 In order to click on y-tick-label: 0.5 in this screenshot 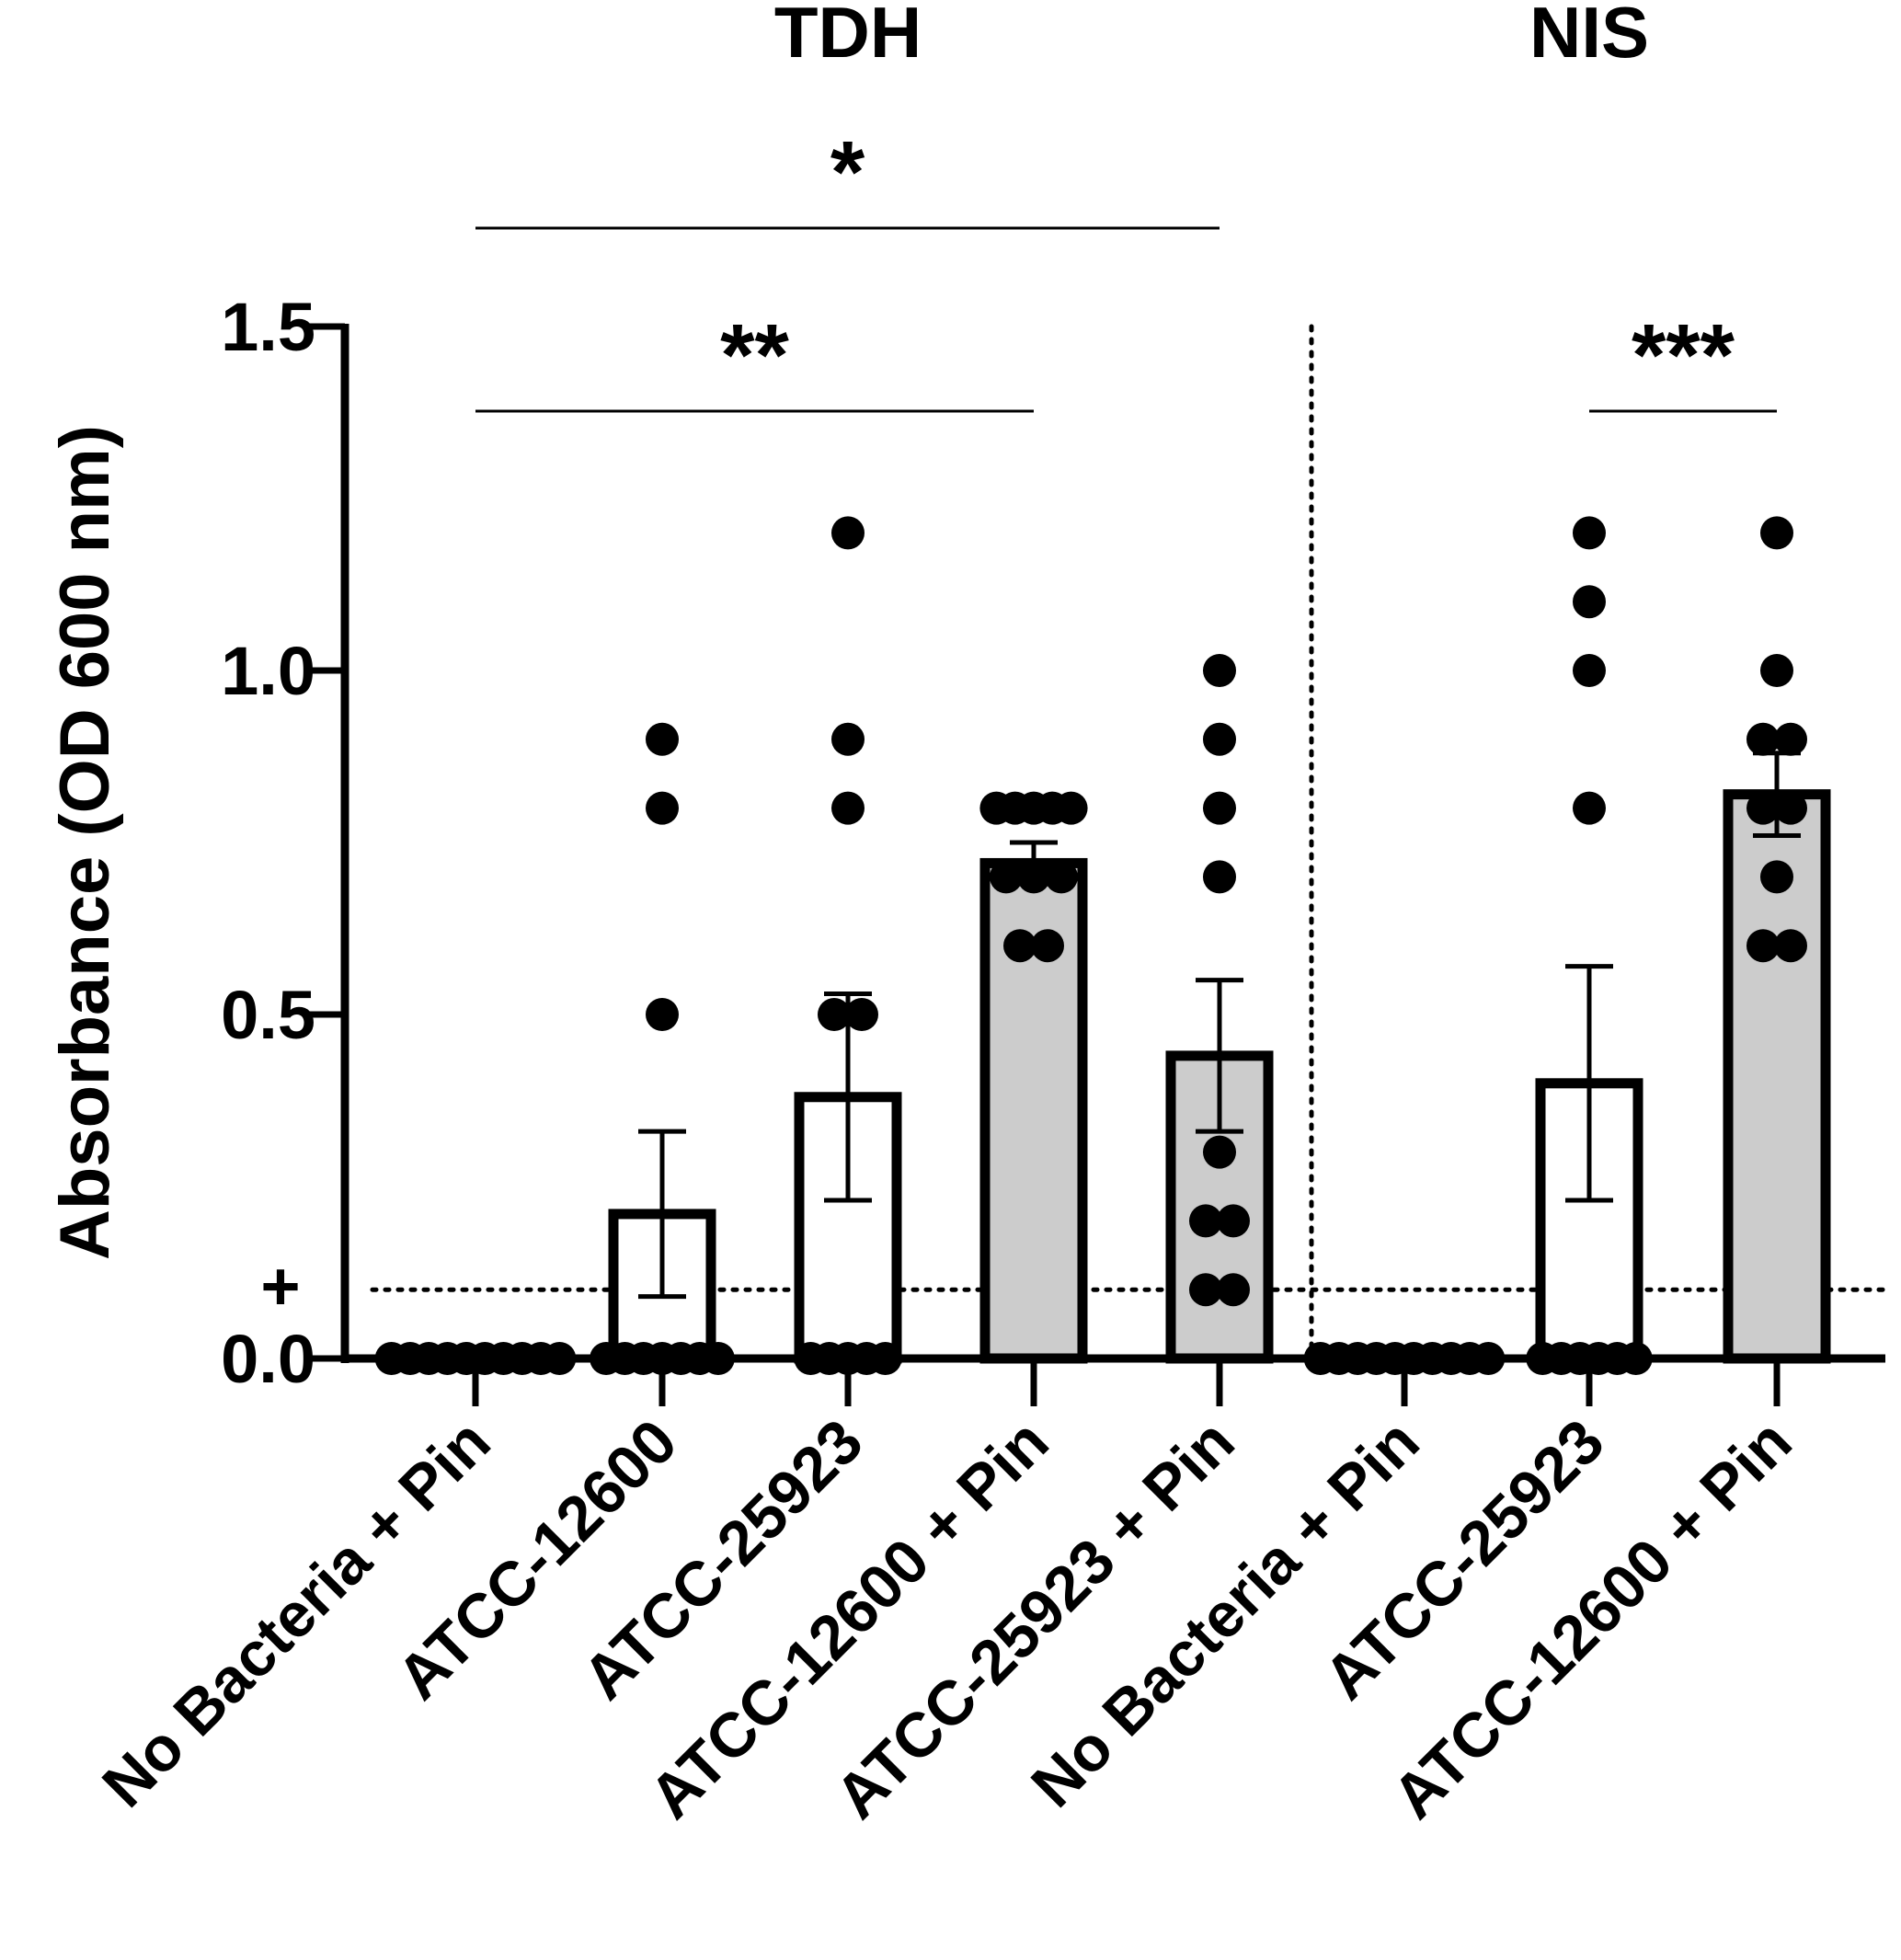, I will do `click(268, 1015)`.